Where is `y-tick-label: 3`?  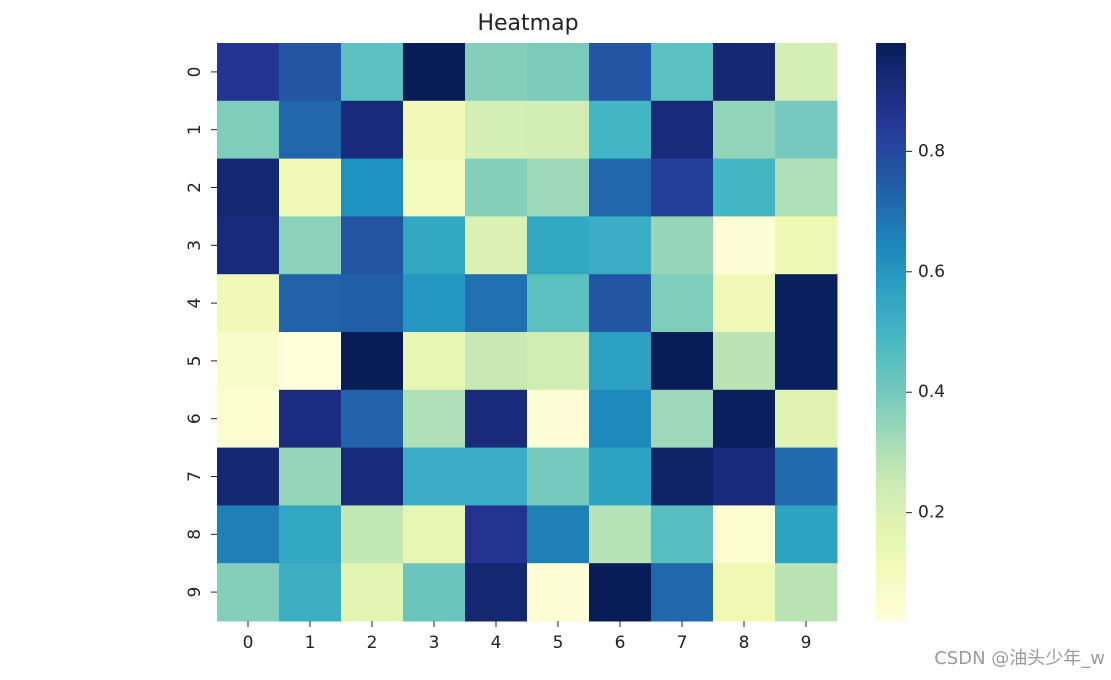 y-tick-label: 3 is located at coordinates (195, 245).